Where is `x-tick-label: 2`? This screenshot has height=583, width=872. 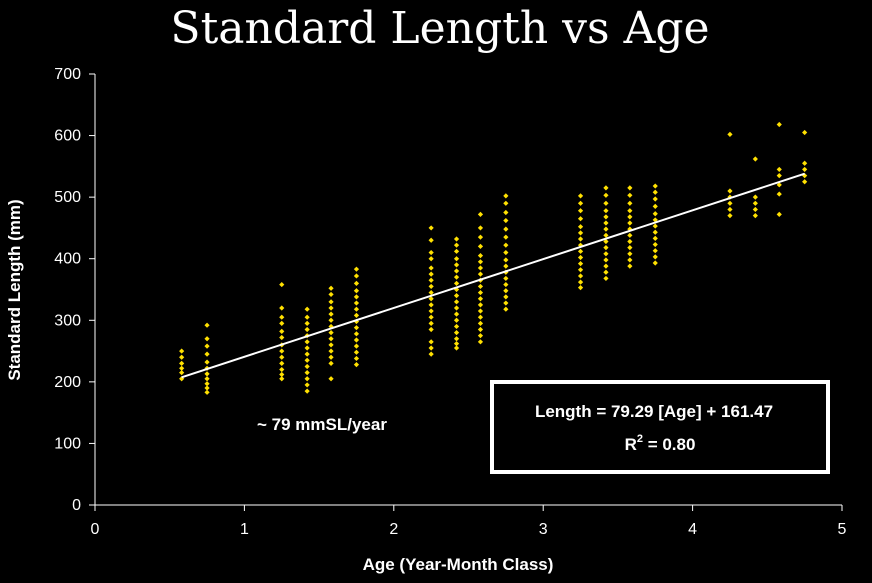
x-tick-label: 2 is located at coordinates (393, 529).